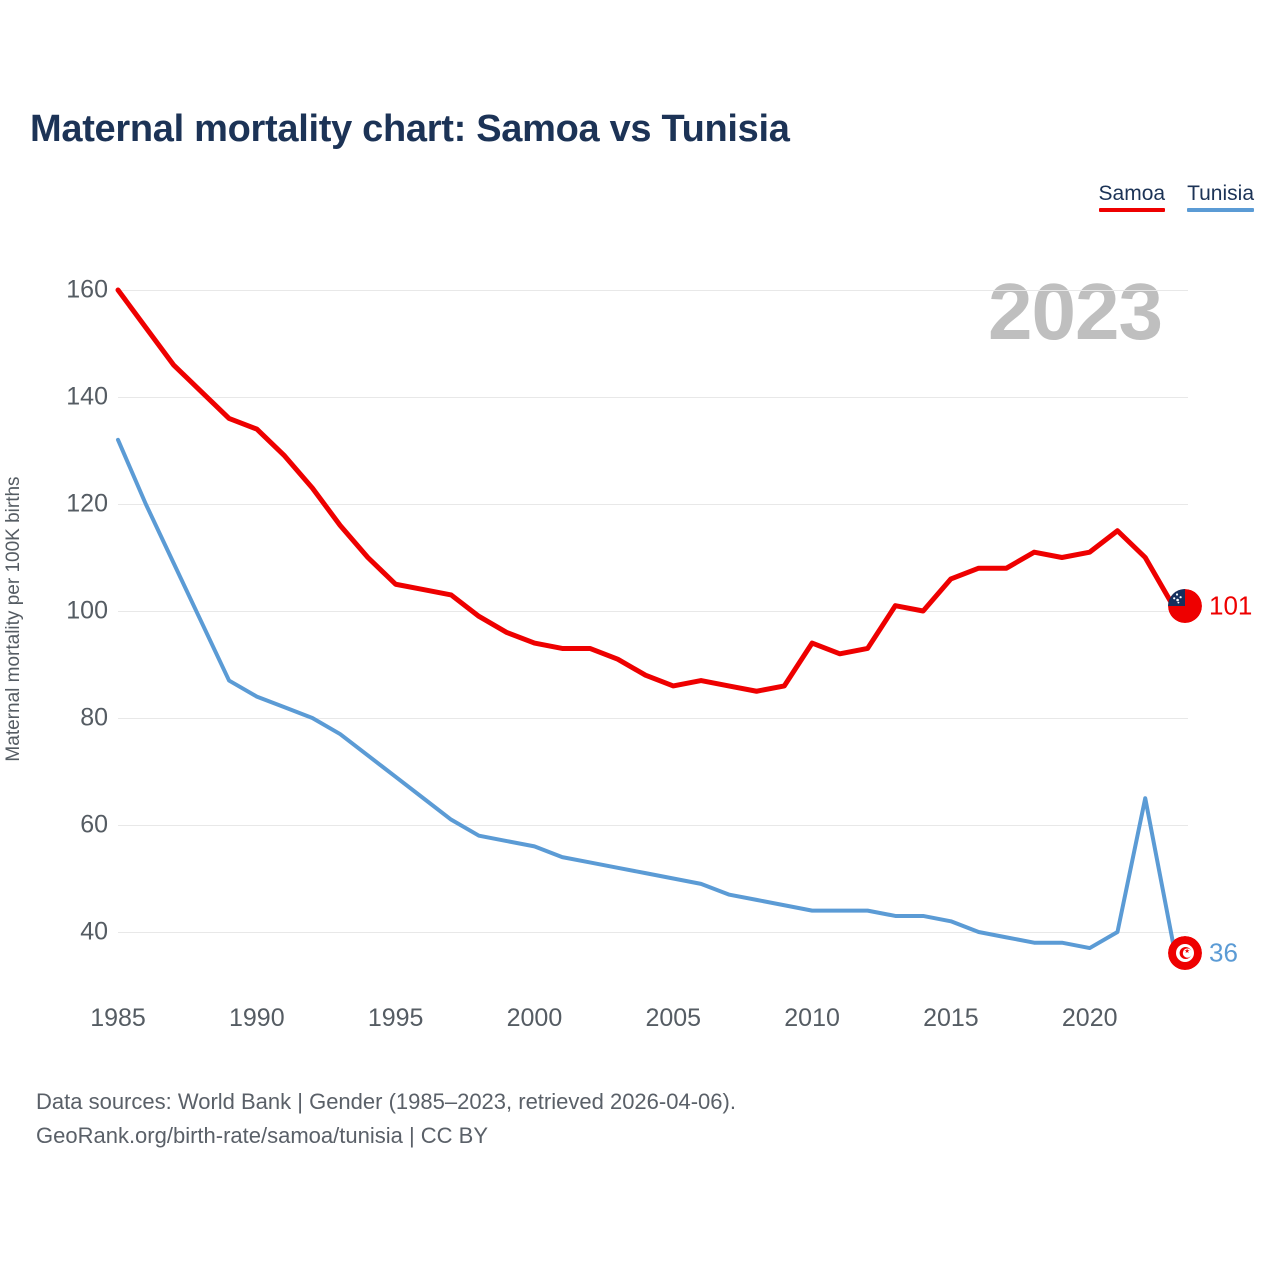 This screenshot has width=1280, height=1280. What do you see at coordinates (1176, 197) in the screenshot?
I see `chart-legend: Samoa Tunisia` at bounding box center [1176, 197].